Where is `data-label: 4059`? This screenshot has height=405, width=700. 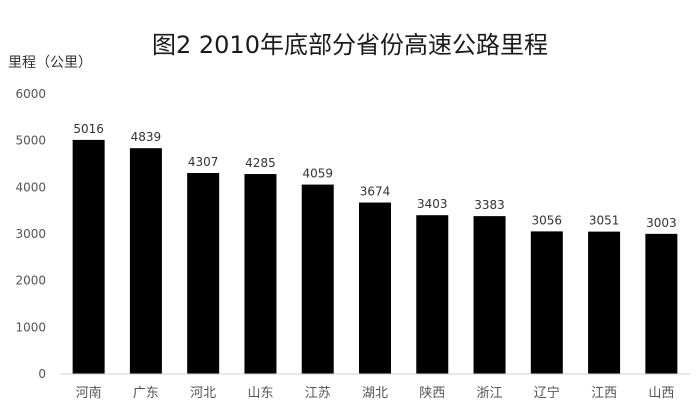
data-label: 4059 is located at coordinates (317, 174).